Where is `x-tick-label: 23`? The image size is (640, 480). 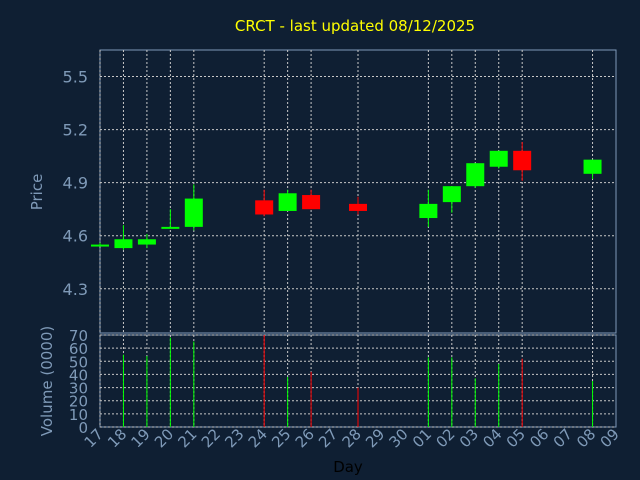 x-tick-label: 23 is located at coordinates (234, 438).